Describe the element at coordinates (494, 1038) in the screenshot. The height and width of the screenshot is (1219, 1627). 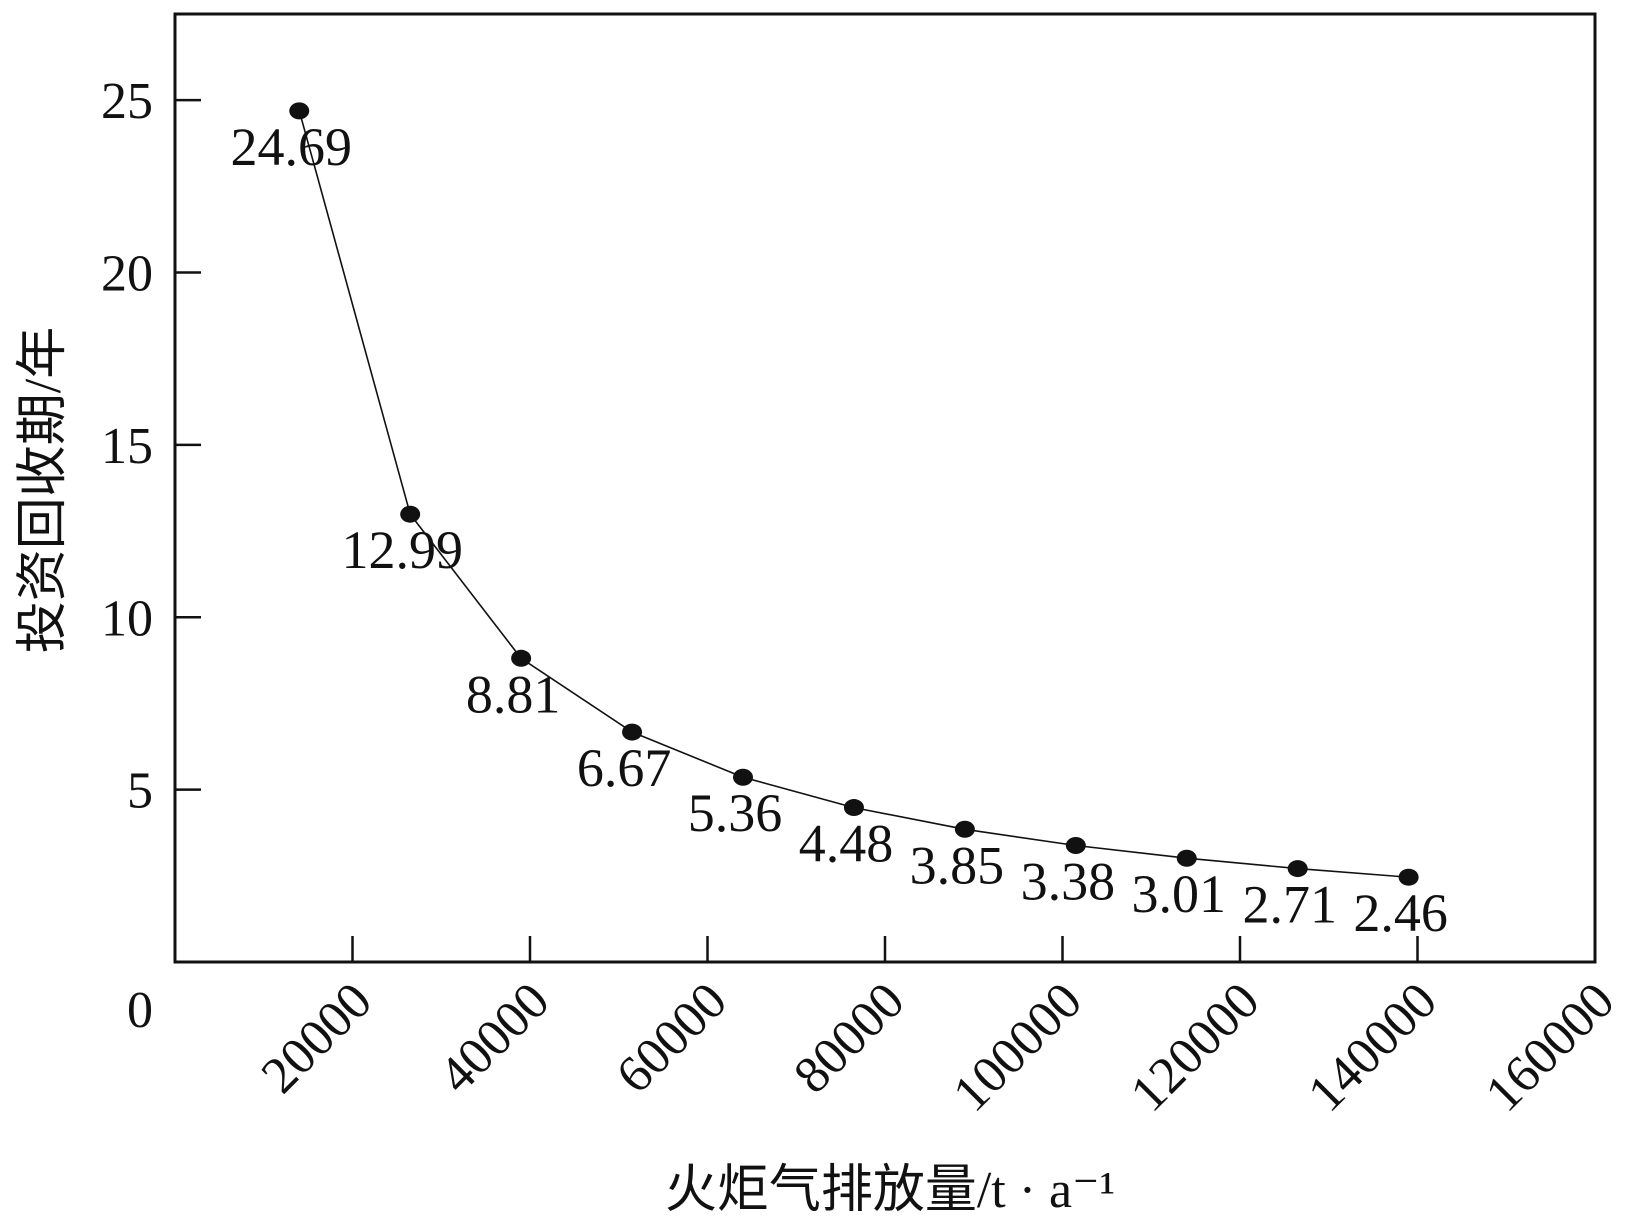
I see `x-tick-label: 40000` at that location.